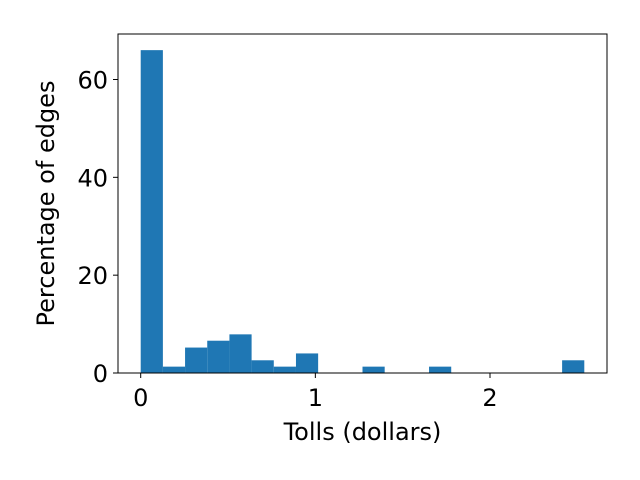  What do you see at coordinates (489, 398) in the screenshot?
I see `x-tick-label: 2` at bounding box center [489, 398].